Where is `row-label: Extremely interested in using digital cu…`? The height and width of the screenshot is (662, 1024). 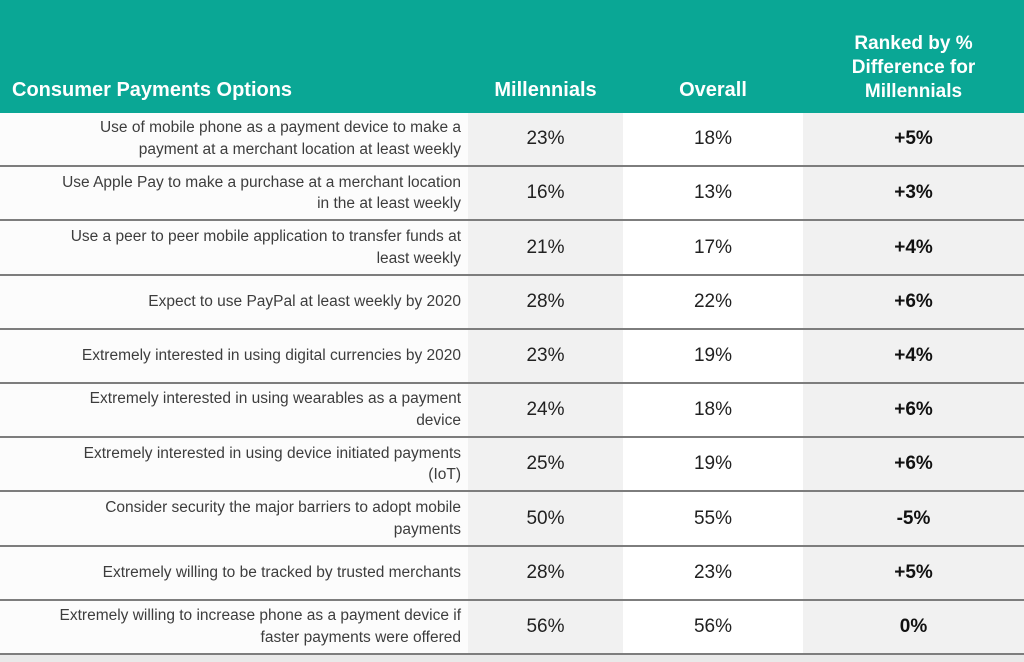 row-label: Extremely interested in using digital cu… is located at coordinates (234, 356).